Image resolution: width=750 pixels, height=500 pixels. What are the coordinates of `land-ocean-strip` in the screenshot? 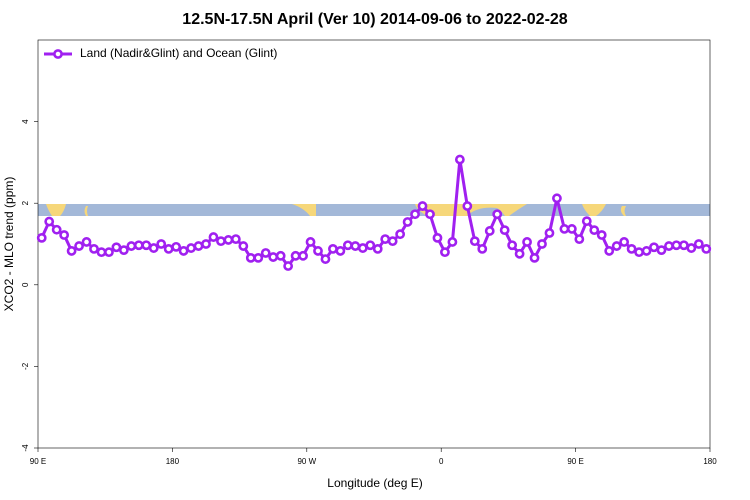 It's located at (374, 210).